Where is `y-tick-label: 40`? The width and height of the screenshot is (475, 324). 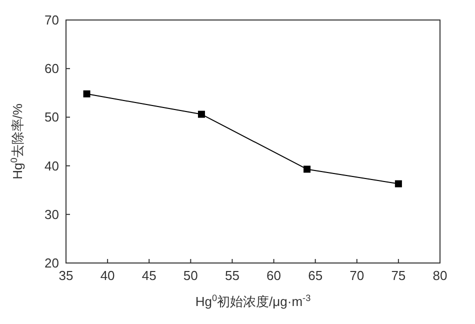
y-tick-label: 40 is located at coordinates (51, 166).